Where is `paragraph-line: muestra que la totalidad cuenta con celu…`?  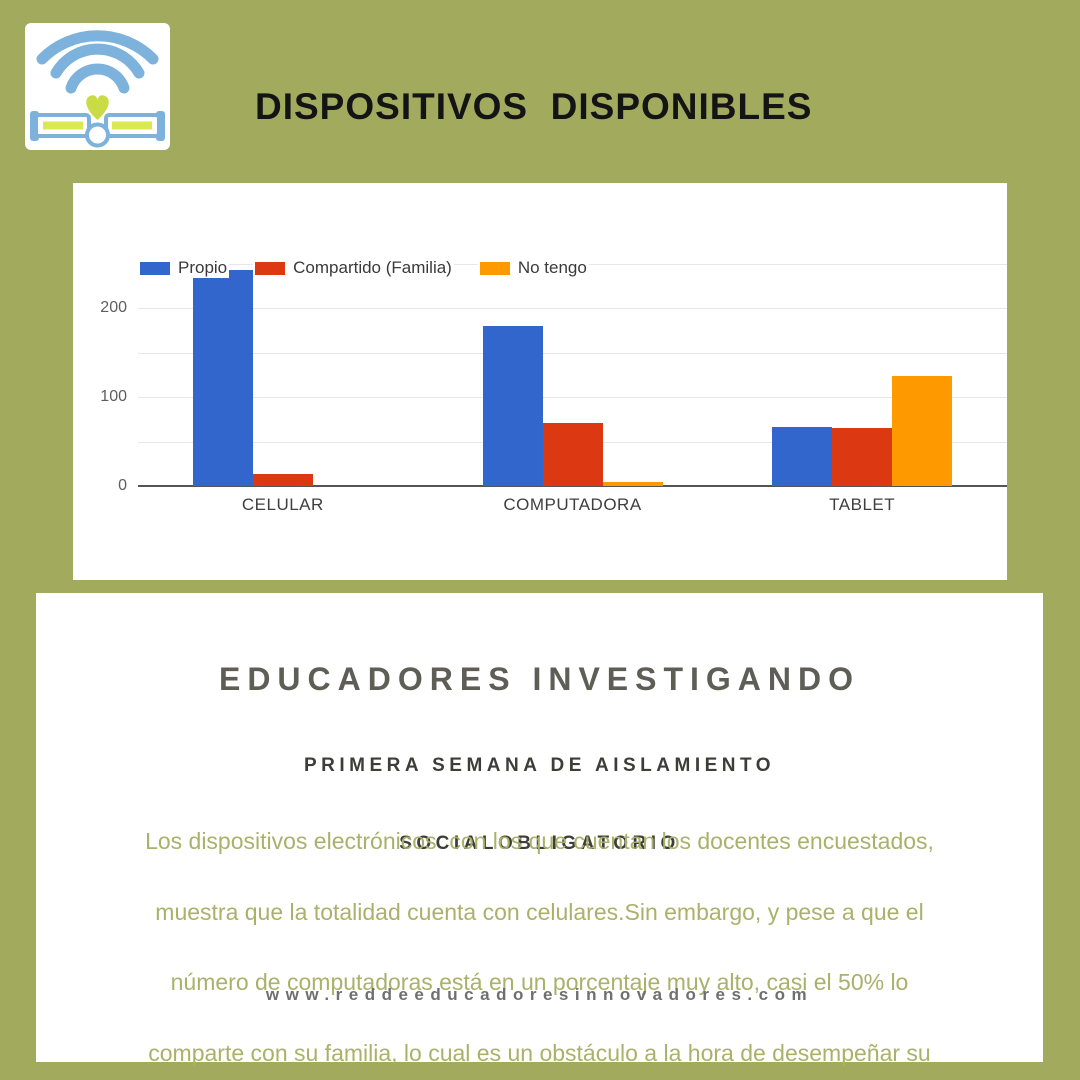
paragraph-line: muestra que la totalidad cuenta con celu… is located at coordinates (539, 911).